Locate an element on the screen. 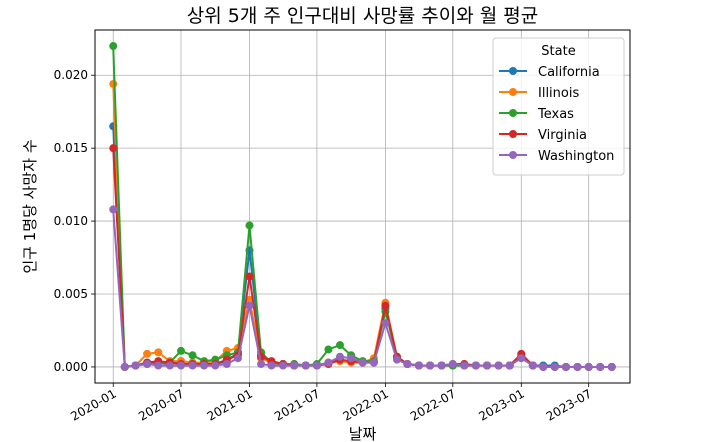  legend-item-washington: Washington is located at coordinates (556, 156).